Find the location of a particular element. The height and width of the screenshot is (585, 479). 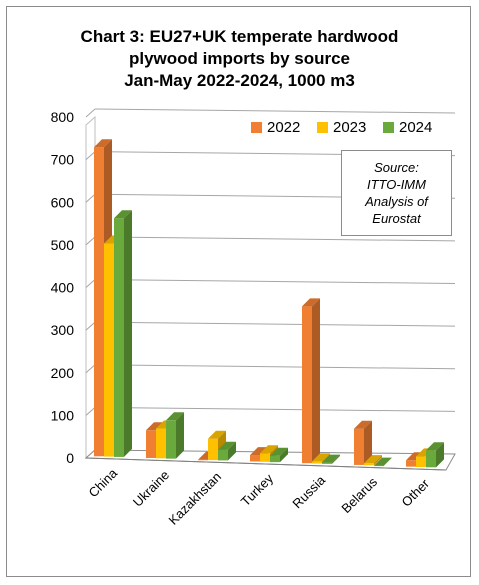

y-tick-label: 500 is located at coordinates (63, 245).